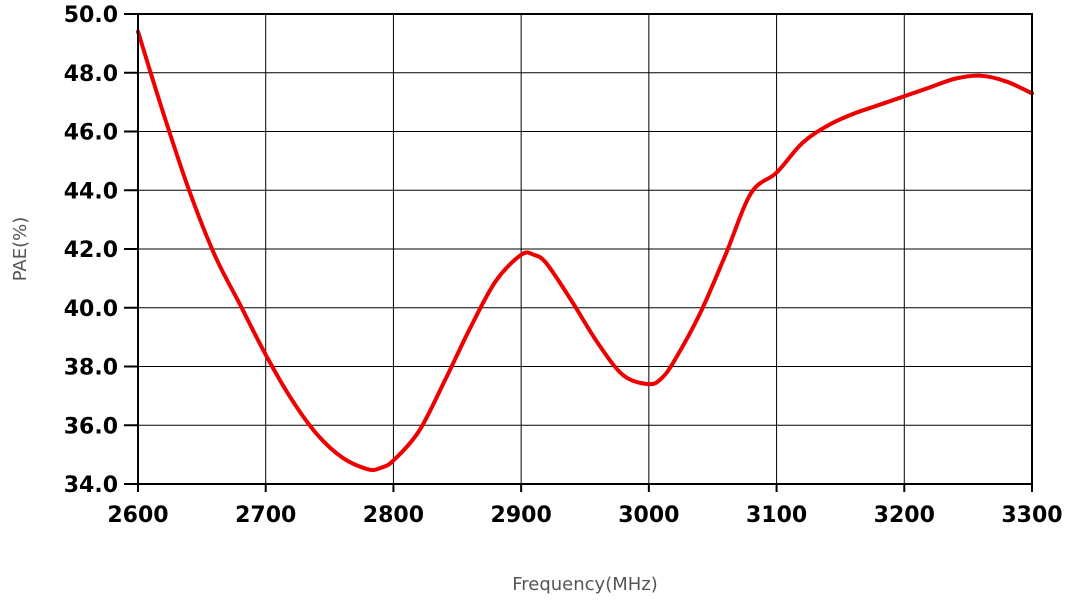 This screenshot has width=1076, height=604. Describe the element at coordinates (91, 191) in the screenshot. I see `y-tick-label: 44.0` at that location.